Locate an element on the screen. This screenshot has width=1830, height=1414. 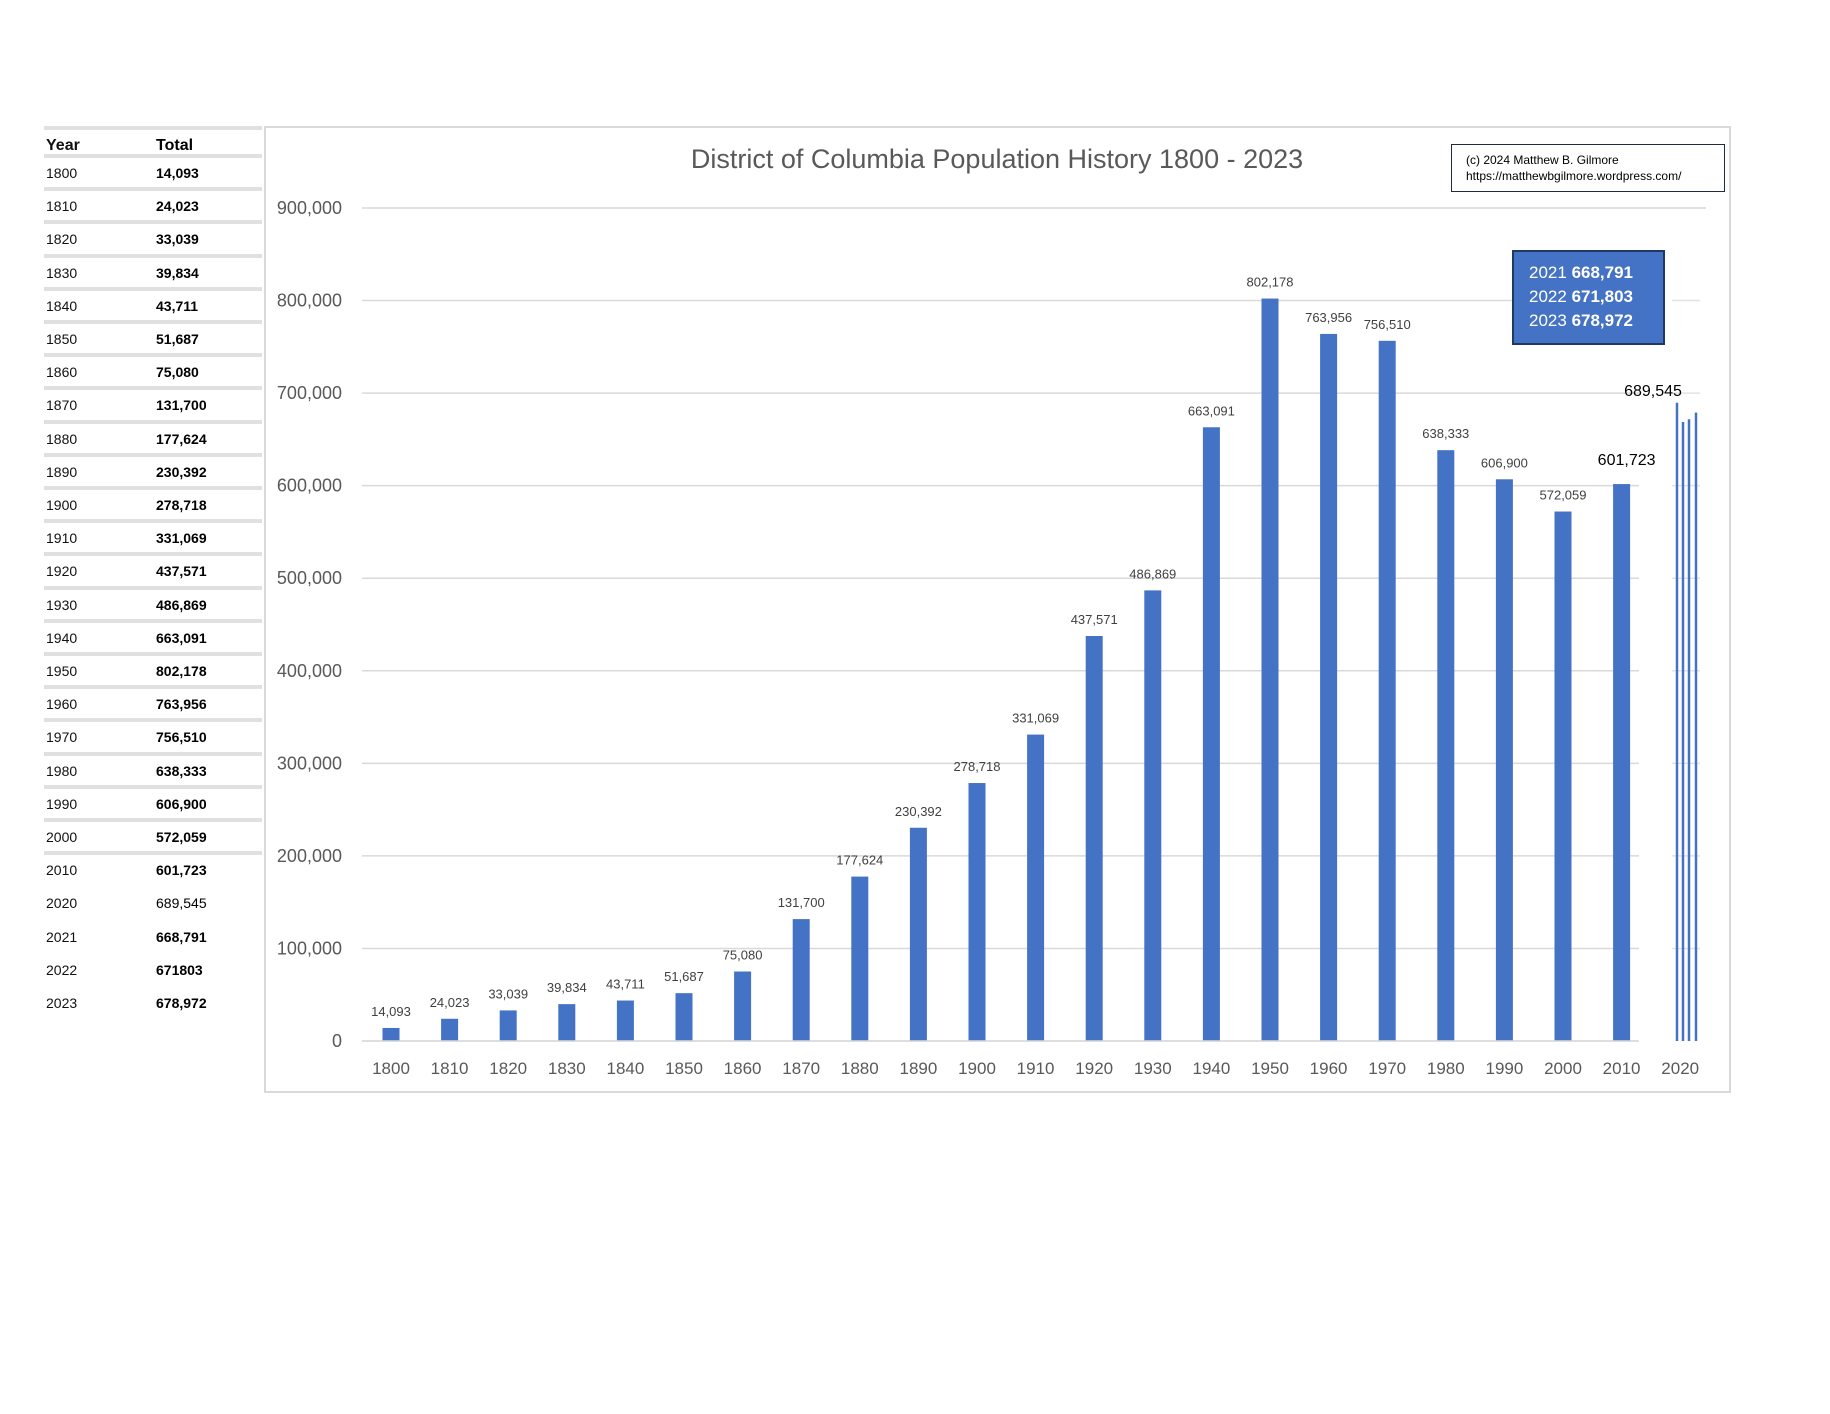
data-label-2020: 689,545 is located at coordinates (1653, 391).